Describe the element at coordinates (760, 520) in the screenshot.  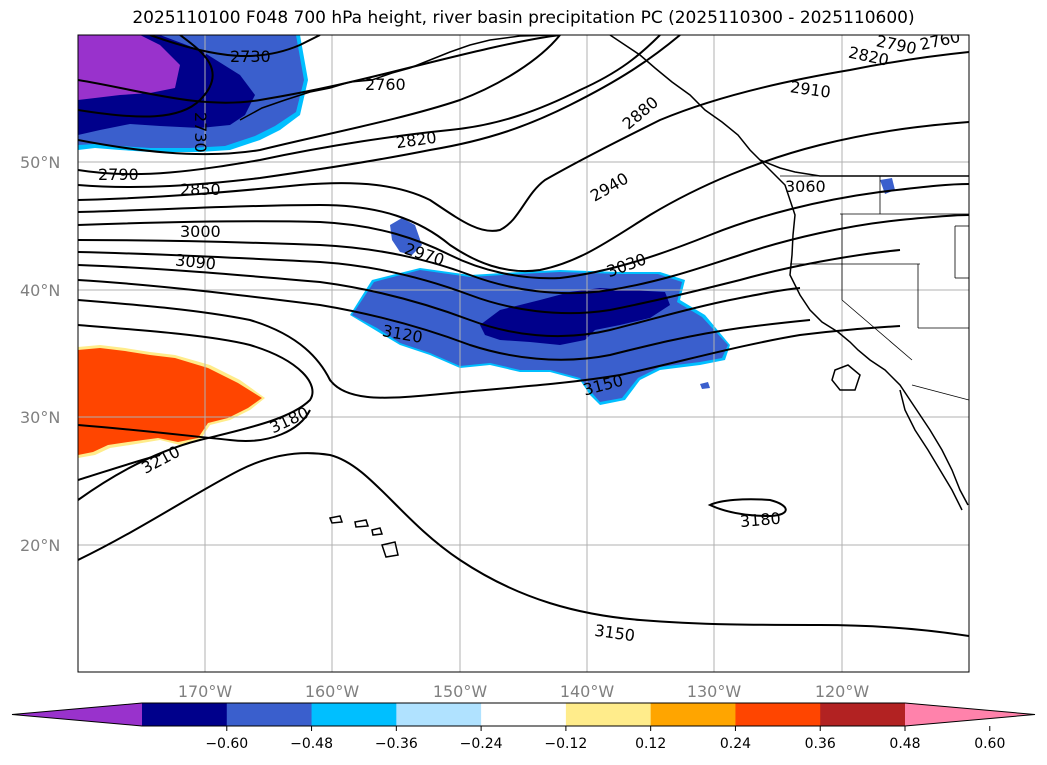
I see `contour-label: 3180` at that location.